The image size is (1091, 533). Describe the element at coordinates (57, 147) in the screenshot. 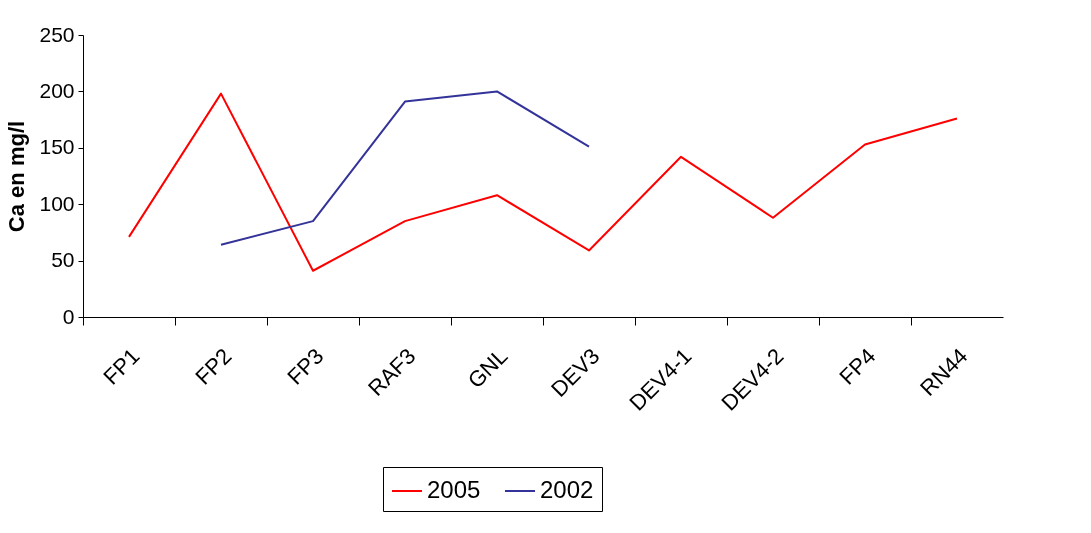

I see `y-tick-label: 150` at that location.